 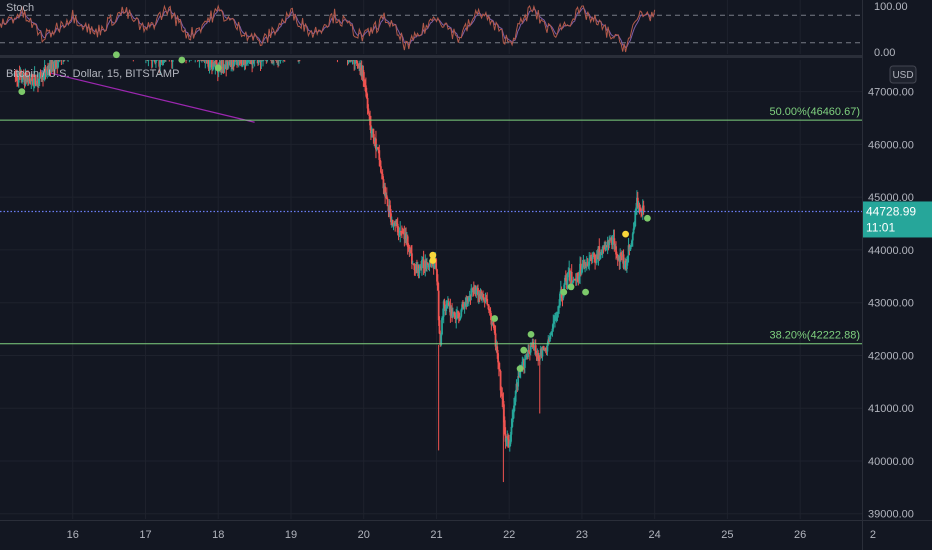 I want to click on time-axis-labels: 16 17 18 19 20 21 22 23 24 25 26 2, so click(x=471, y=535).